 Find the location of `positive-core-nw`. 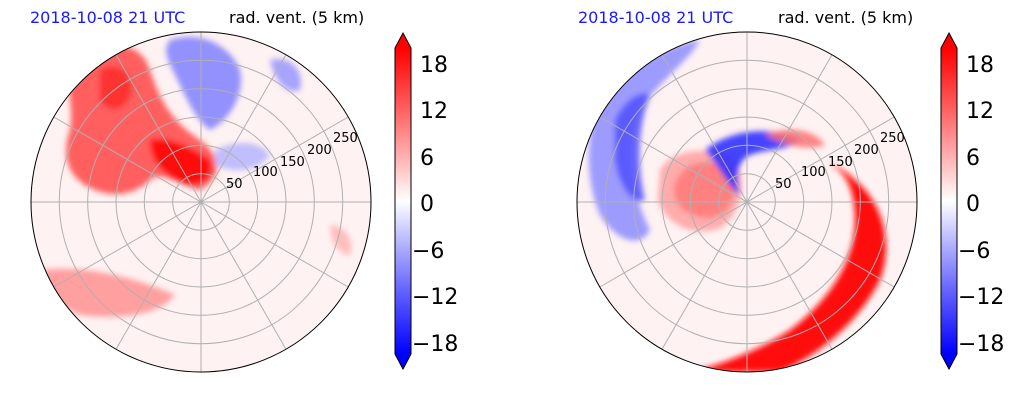

positive-core-nw is located at coordinates (181, 162).